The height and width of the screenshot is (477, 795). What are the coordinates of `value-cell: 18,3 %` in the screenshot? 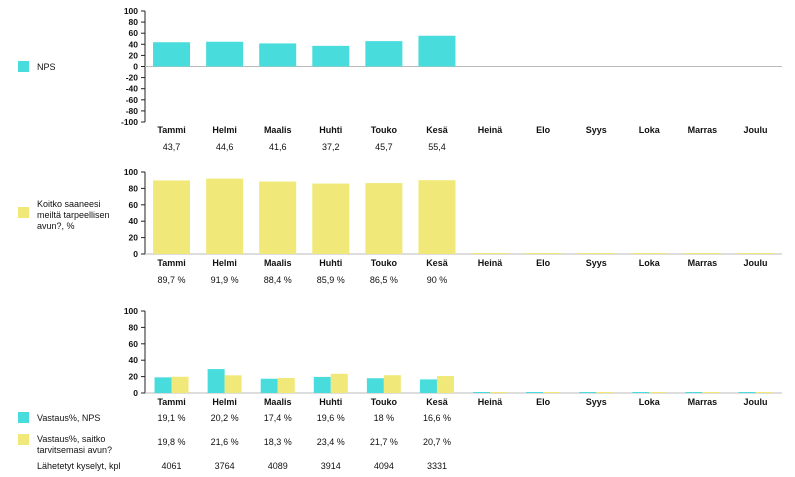 It's located at (277, 442).